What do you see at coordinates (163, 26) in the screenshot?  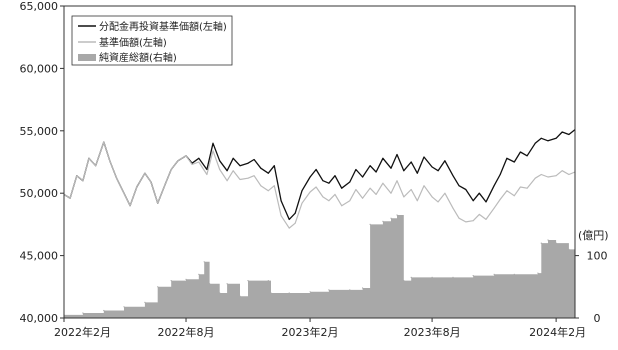 I see `legend-label-reinvested: 分配金再投資基準価額(左軸)` at bounding box center [163, 26].